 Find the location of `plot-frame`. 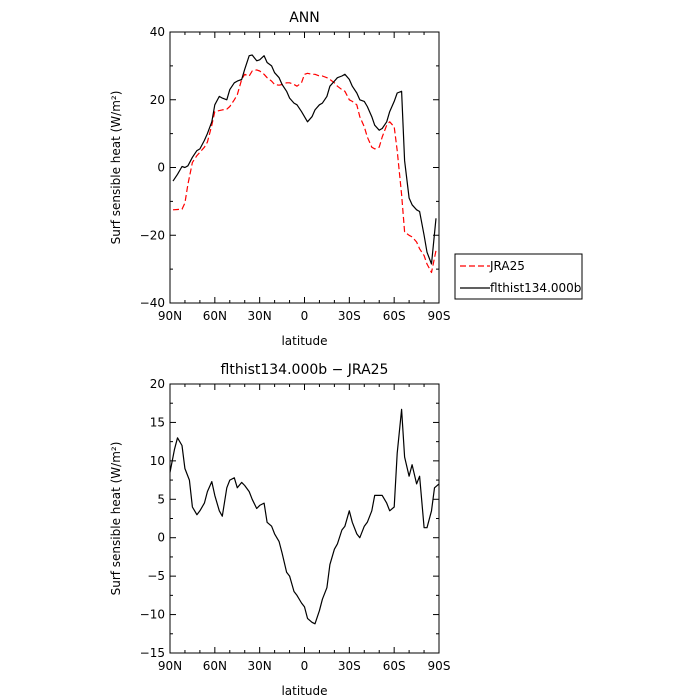

plot-frame is located at coordinates (304, 518).